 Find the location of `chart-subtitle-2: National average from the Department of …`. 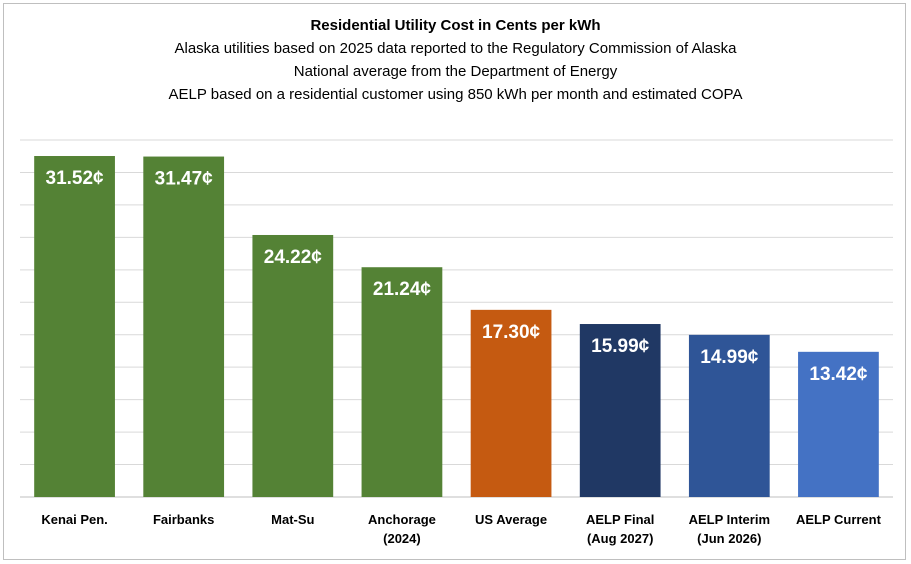

chart-subtitle-2: National average from the Department of … is located at coordinates (455, 71).